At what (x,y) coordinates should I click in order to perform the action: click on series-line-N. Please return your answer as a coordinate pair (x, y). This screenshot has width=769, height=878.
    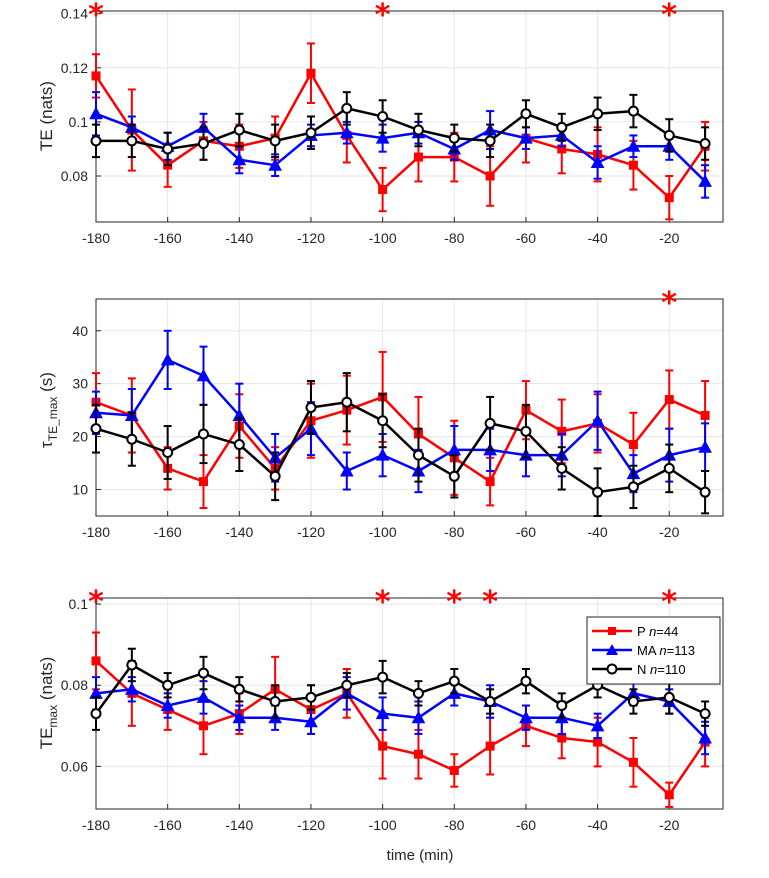
    Looking at the image, I should click on (401, 129).